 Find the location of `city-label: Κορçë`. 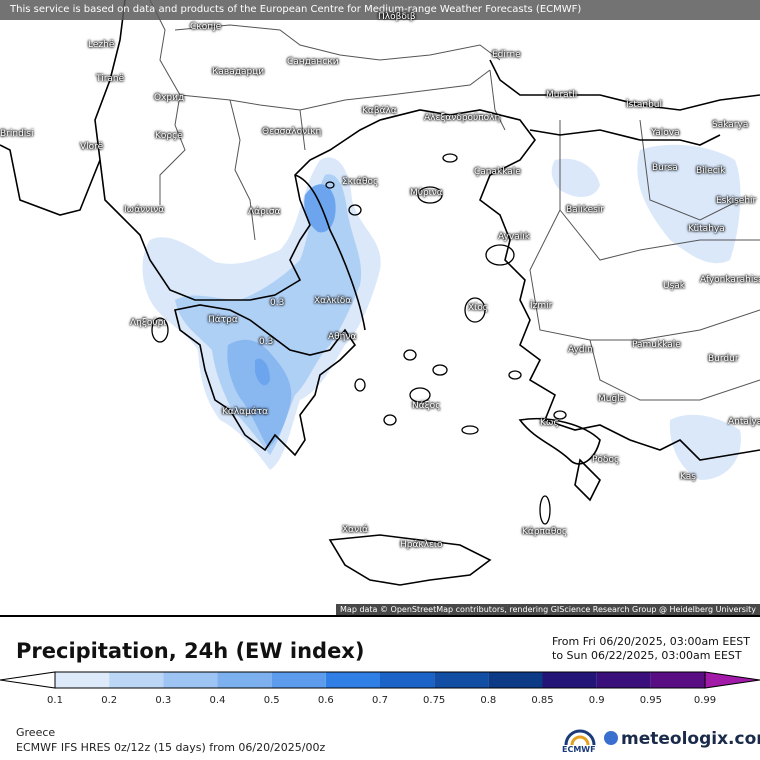

city-label: Κορçë is located at coordinates (169, 136).